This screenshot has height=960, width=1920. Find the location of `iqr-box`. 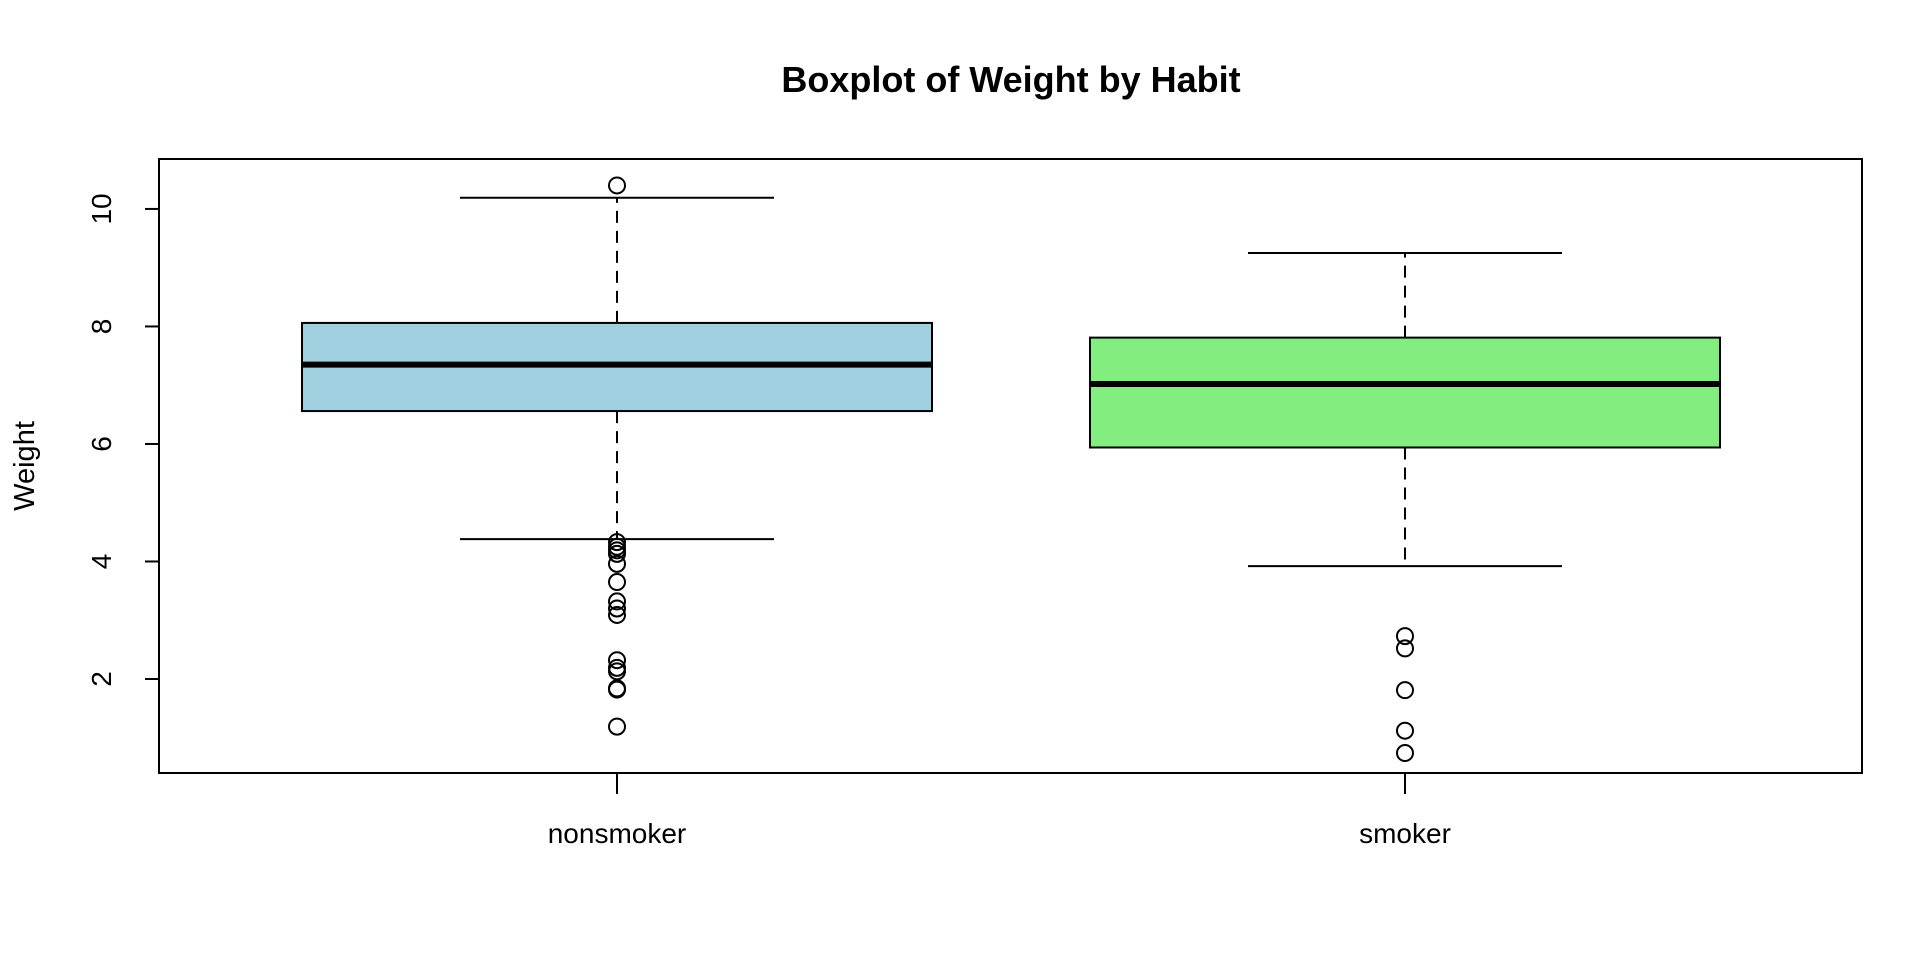

iqr-box is located at coordinates (1405, 392).